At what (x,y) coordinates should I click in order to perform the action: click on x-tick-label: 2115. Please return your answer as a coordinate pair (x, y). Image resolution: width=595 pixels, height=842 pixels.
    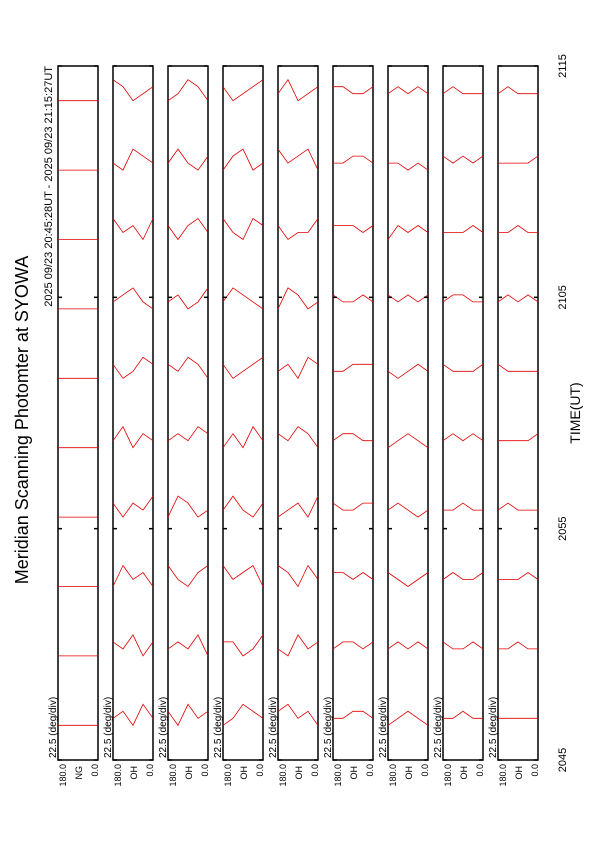
    Looking at the image, I should click on (563, 66).